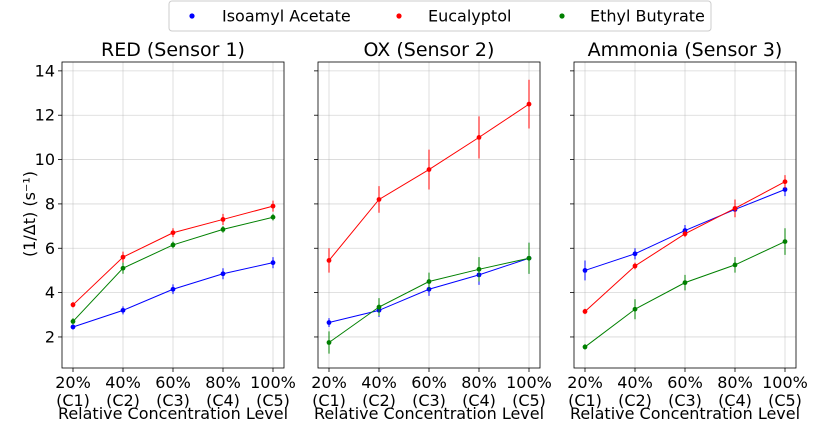  I want to click on legend-marker-isoamyl-acetate, so click(192, 16).